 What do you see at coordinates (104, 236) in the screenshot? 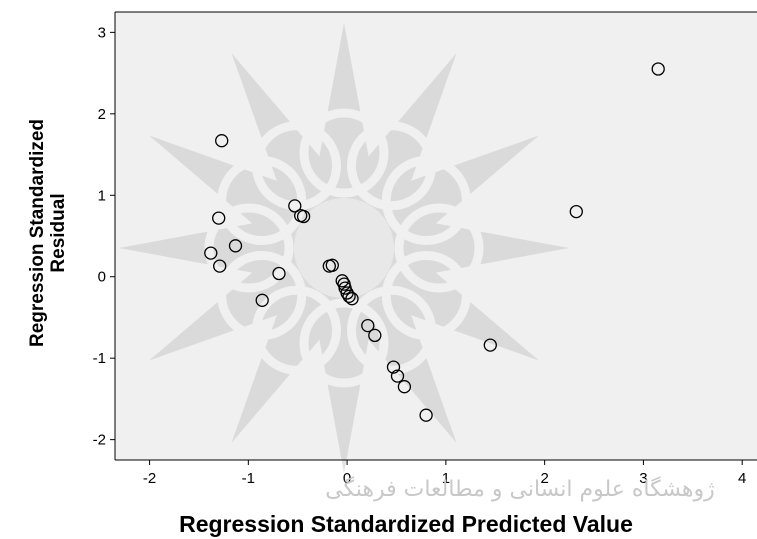
I see `y-axis: -2 -1 0 1 2 3` at bounding box center [104, 236].